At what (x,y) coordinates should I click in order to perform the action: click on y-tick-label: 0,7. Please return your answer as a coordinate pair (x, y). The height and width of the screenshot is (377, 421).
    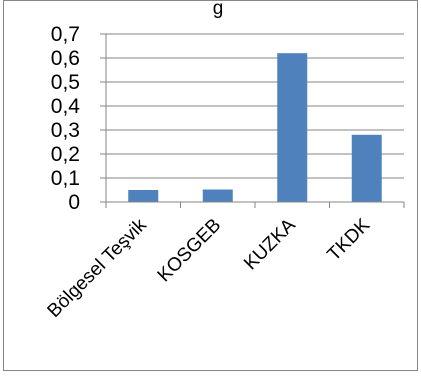
    Looking at the image, I should click on (65, 34).